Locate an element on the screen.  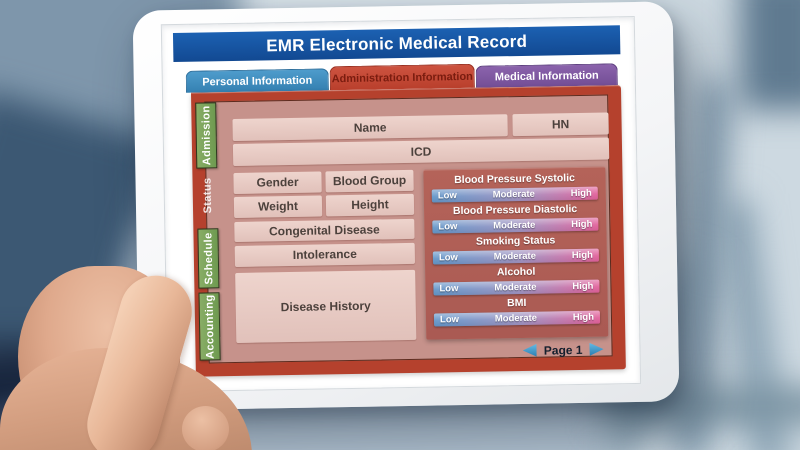
blood-group-field: Blood Group is located at coordinates (369, 181).